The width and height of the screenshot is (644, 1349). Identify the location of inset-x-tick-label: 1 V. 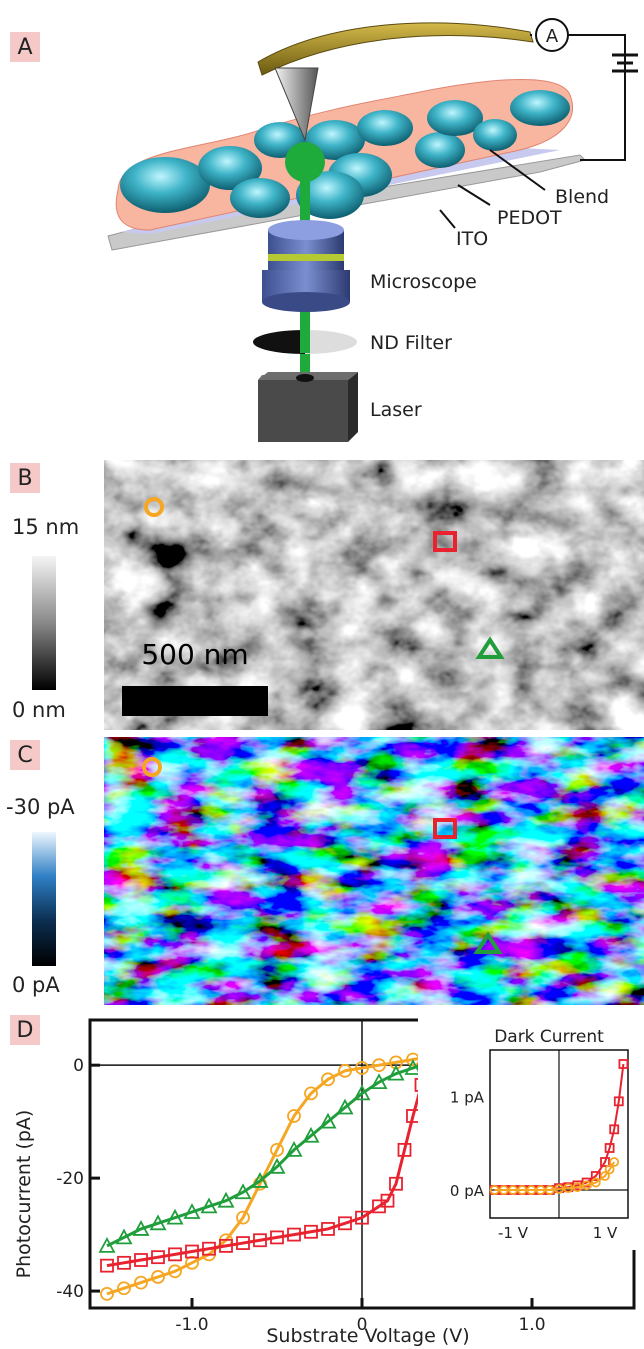
(605, 1233).